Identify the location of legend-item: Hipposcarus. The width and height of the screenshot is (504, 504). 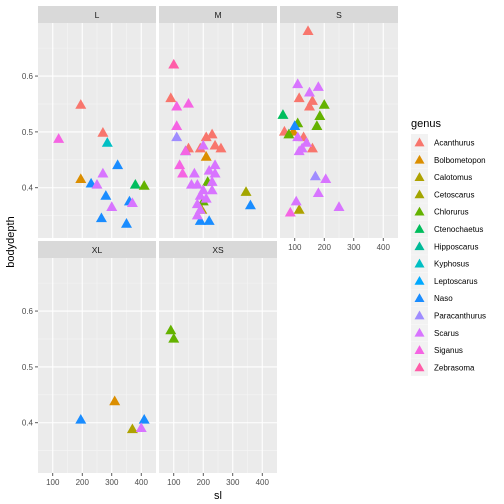
(444, 246).